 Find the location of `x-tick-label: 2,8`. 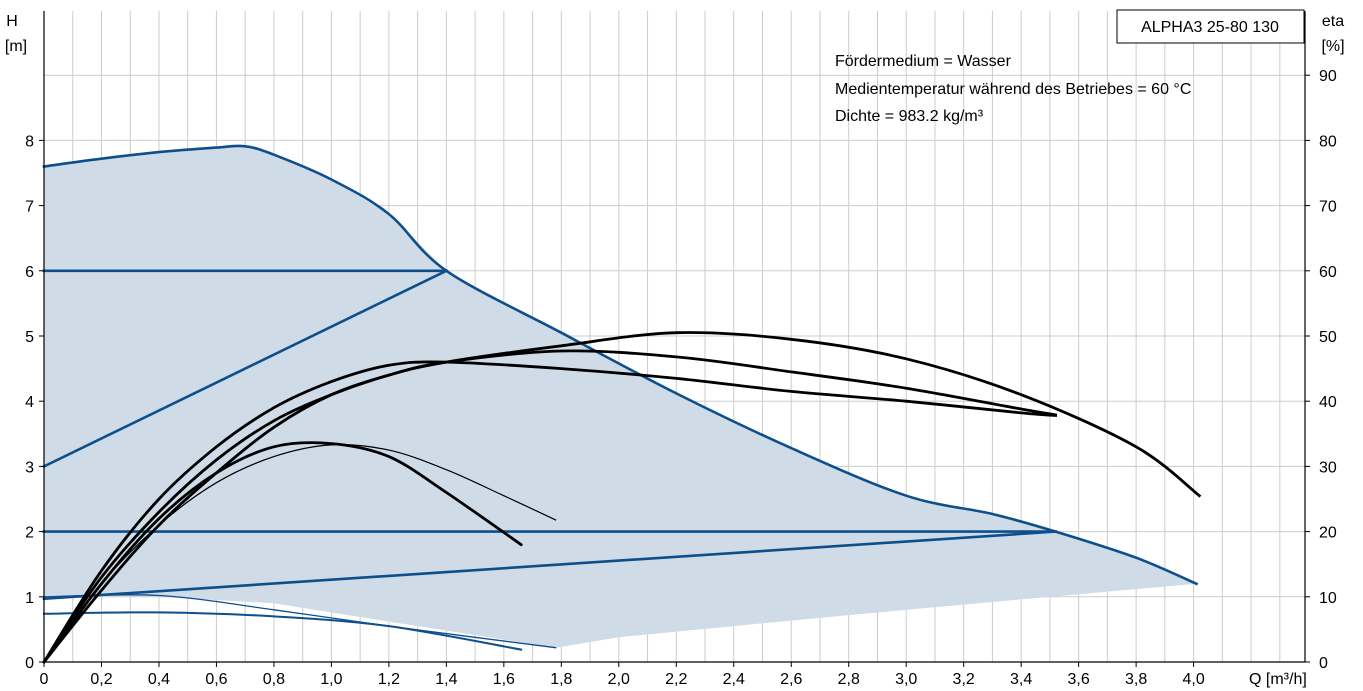

x-tick-label: 2,8 is located at coordinates (849, 679).